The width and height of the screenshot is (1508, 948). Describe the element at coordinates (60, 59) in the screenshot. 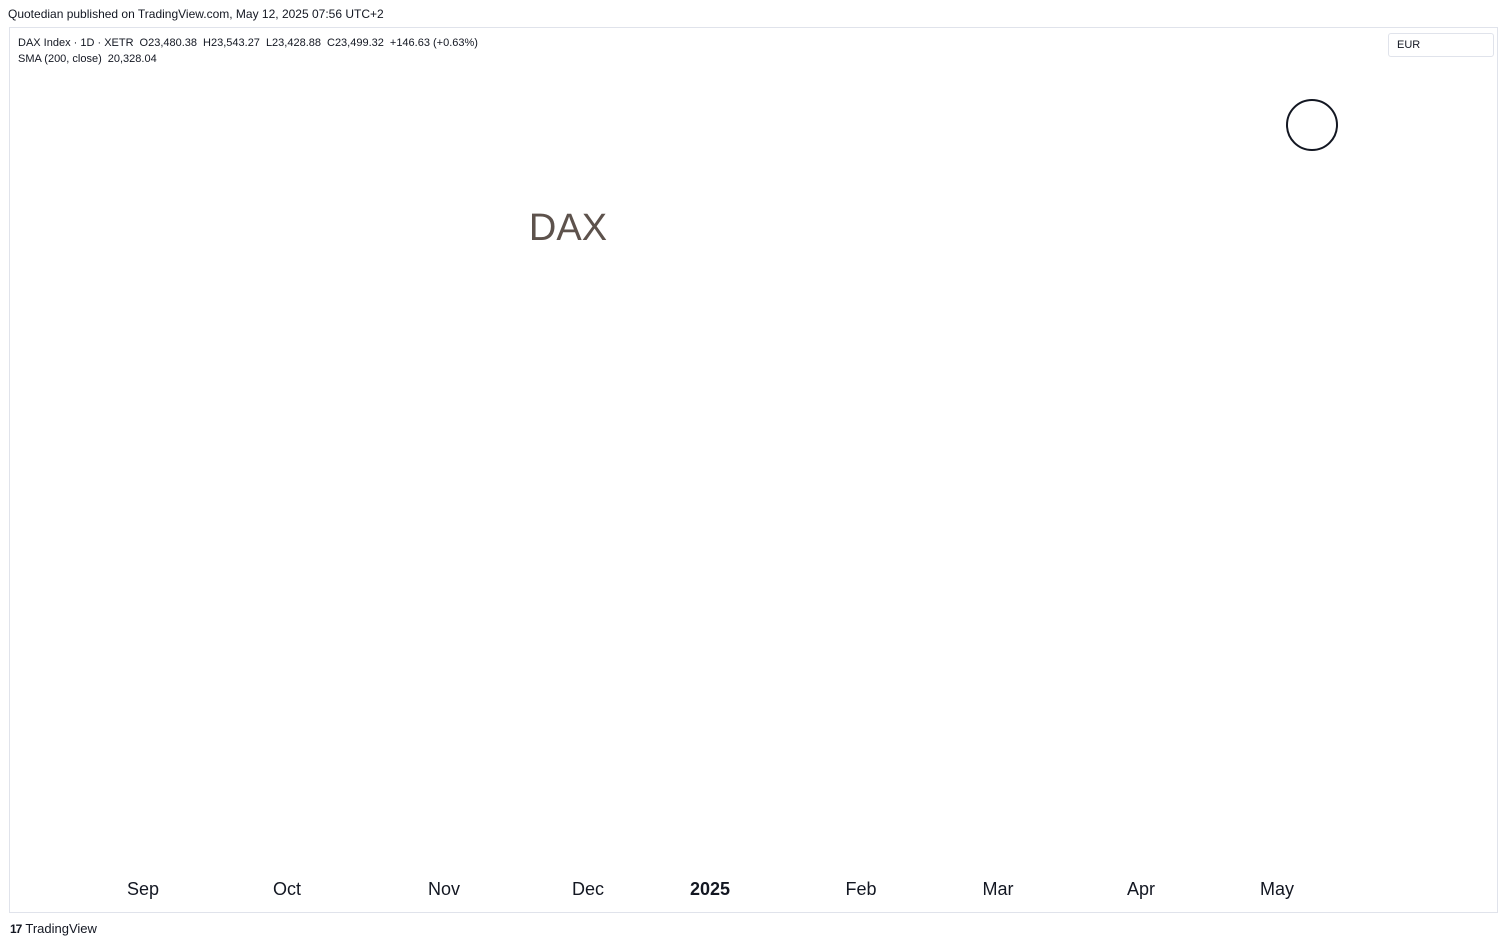

I see `legend-indicator-name: SMA (200, close)` at that location.